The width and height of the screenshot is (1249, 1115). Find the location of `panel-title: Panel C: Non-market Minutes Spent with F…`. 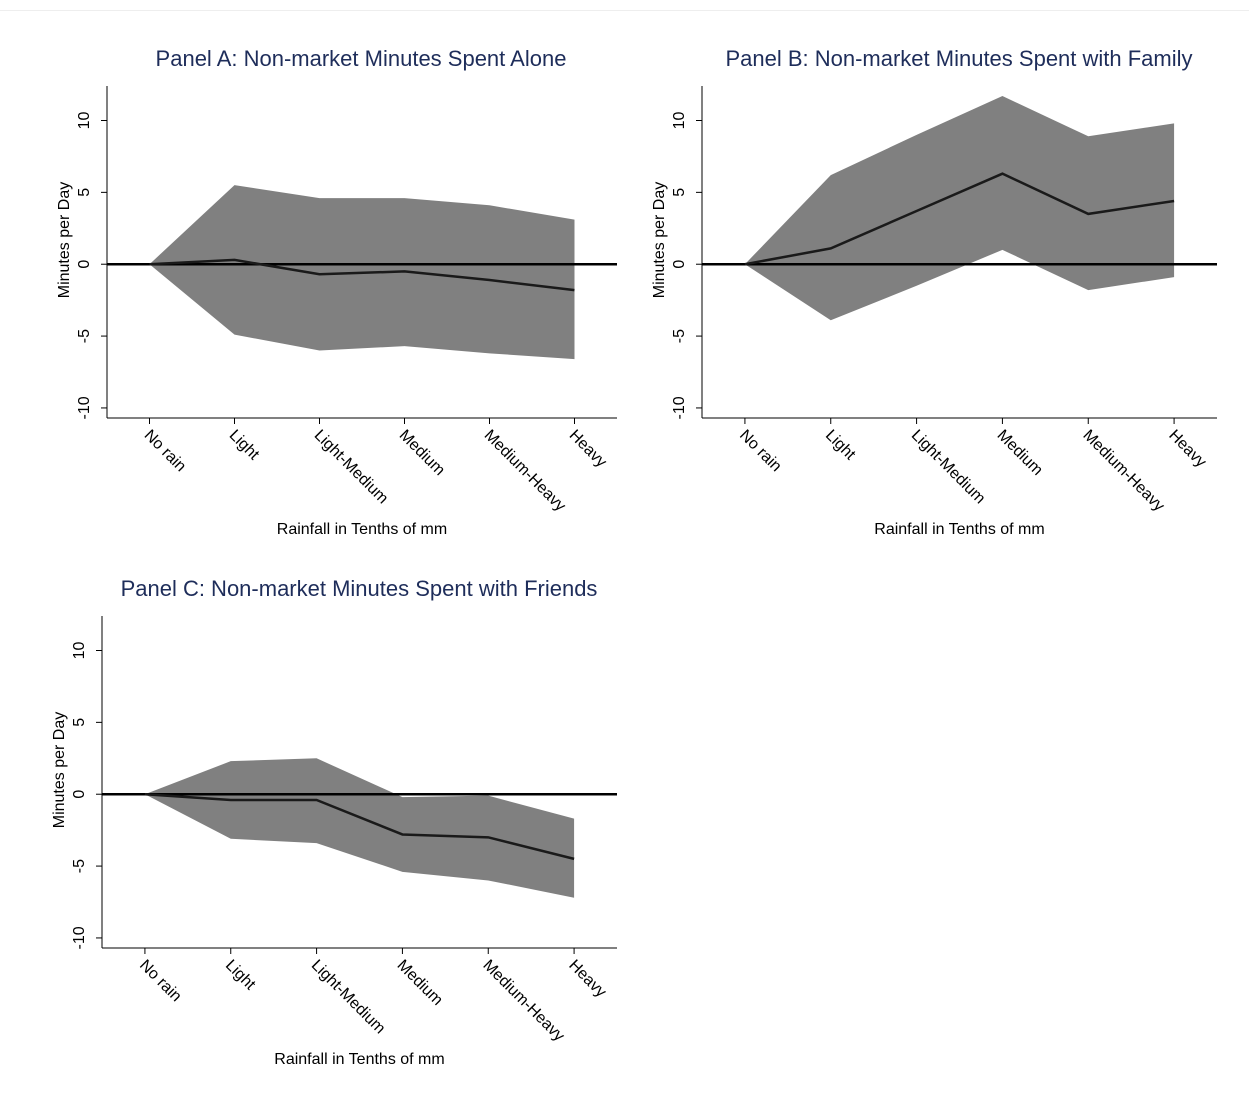

panel-title: Panel C: Non-market Minutes Spent with F… is located at coordinates (359, 588).